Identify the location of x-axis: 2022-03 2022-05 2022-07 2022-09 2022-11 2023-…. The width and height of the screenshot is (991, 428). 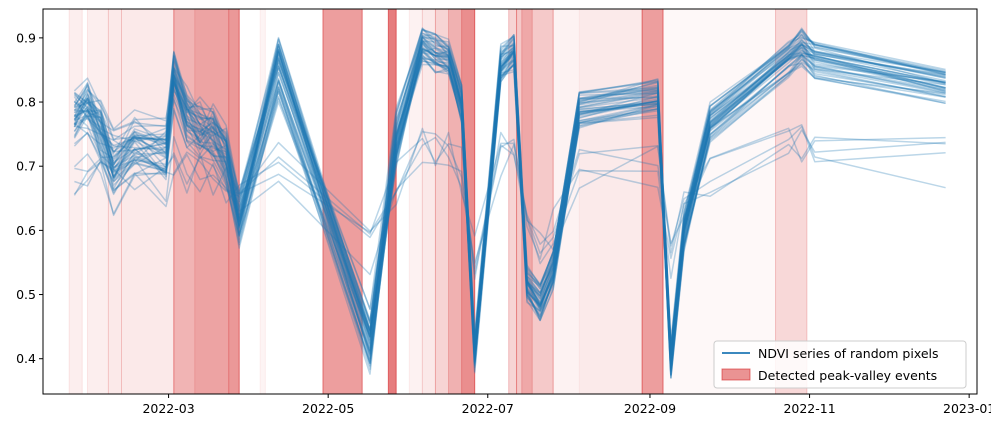
(566, 405).